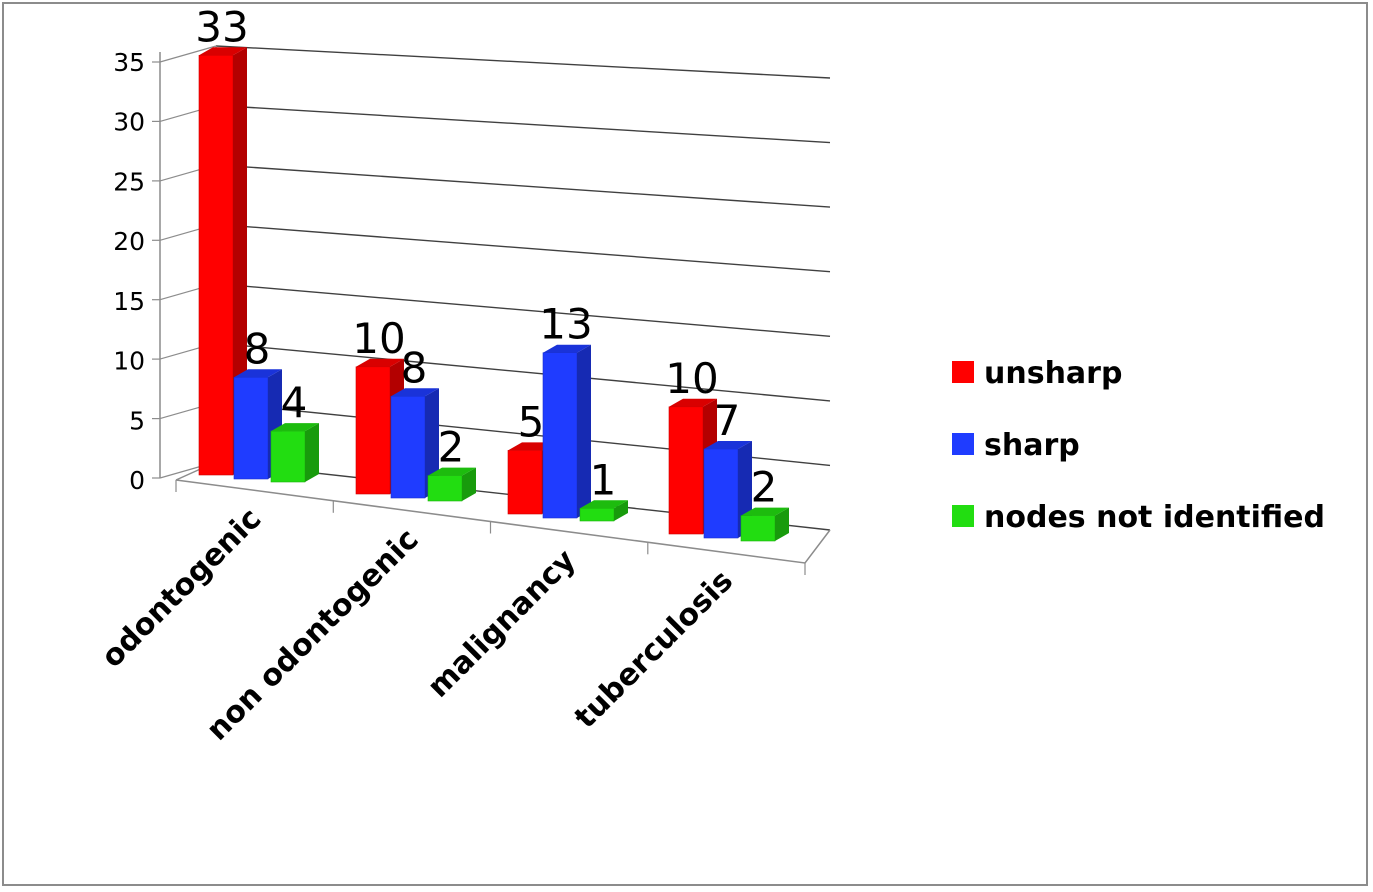 Image resolution: width=1373 pixels, height=892 pixels. I want to click on legend-label: sharp, so click(1032, 445).